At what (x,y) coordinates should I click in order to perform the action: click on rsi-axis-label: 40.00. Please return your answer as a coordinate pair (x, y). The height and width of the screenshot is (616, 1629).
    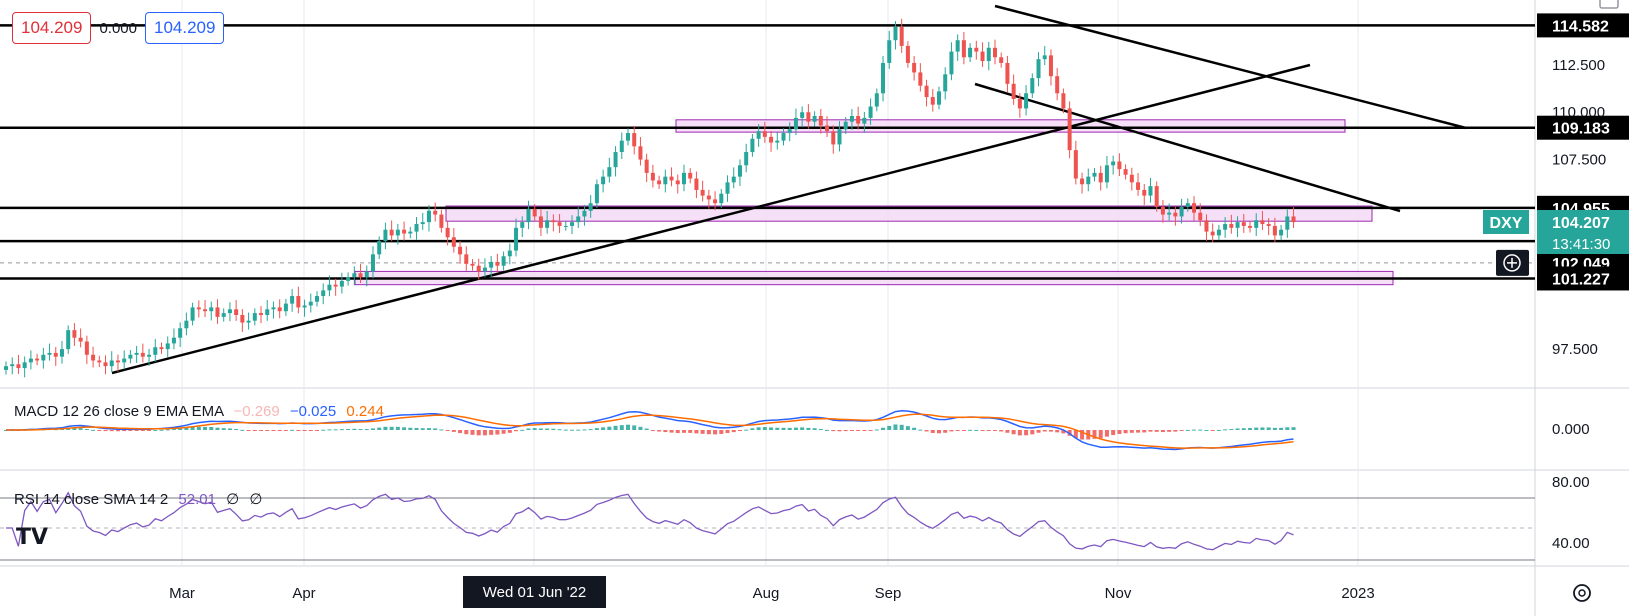
    Looking at the image, I should click on (1571, 543).